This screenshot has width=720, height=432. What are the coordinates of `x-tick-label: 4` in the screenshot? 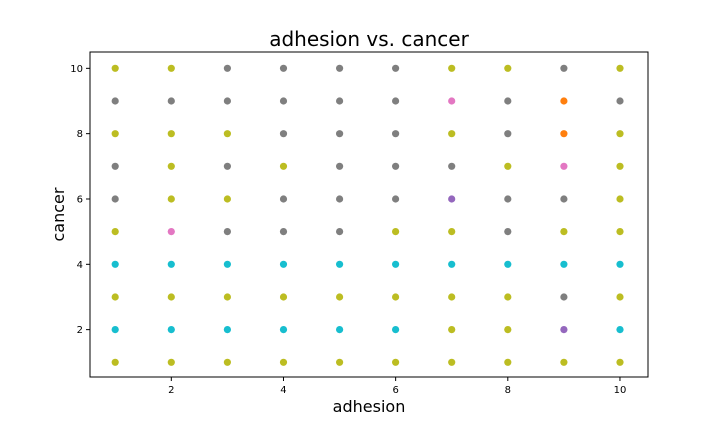 It's located at (283, 390).